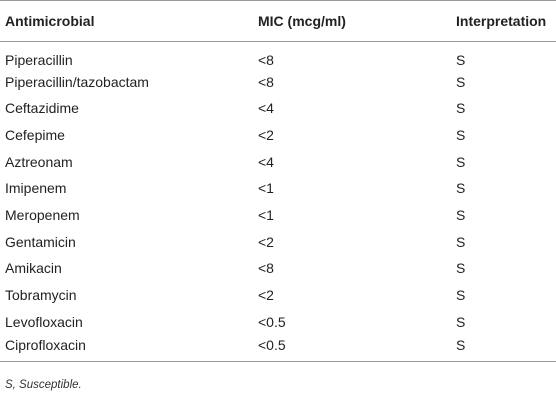  Describe the element at coordinates (42, 214) in the screenshot. I see `cell-antimicrobial: Meropenem` at that location.